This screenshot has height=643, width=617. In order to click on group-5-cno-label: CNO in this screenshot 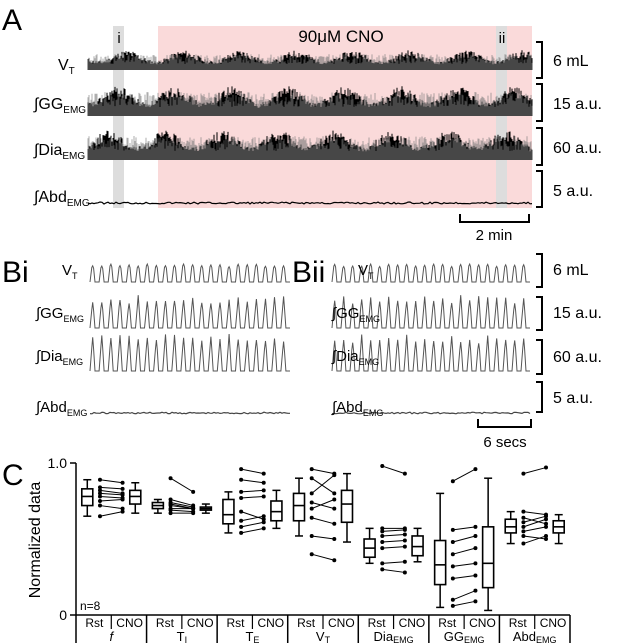, I will do `click(482, 623)`.